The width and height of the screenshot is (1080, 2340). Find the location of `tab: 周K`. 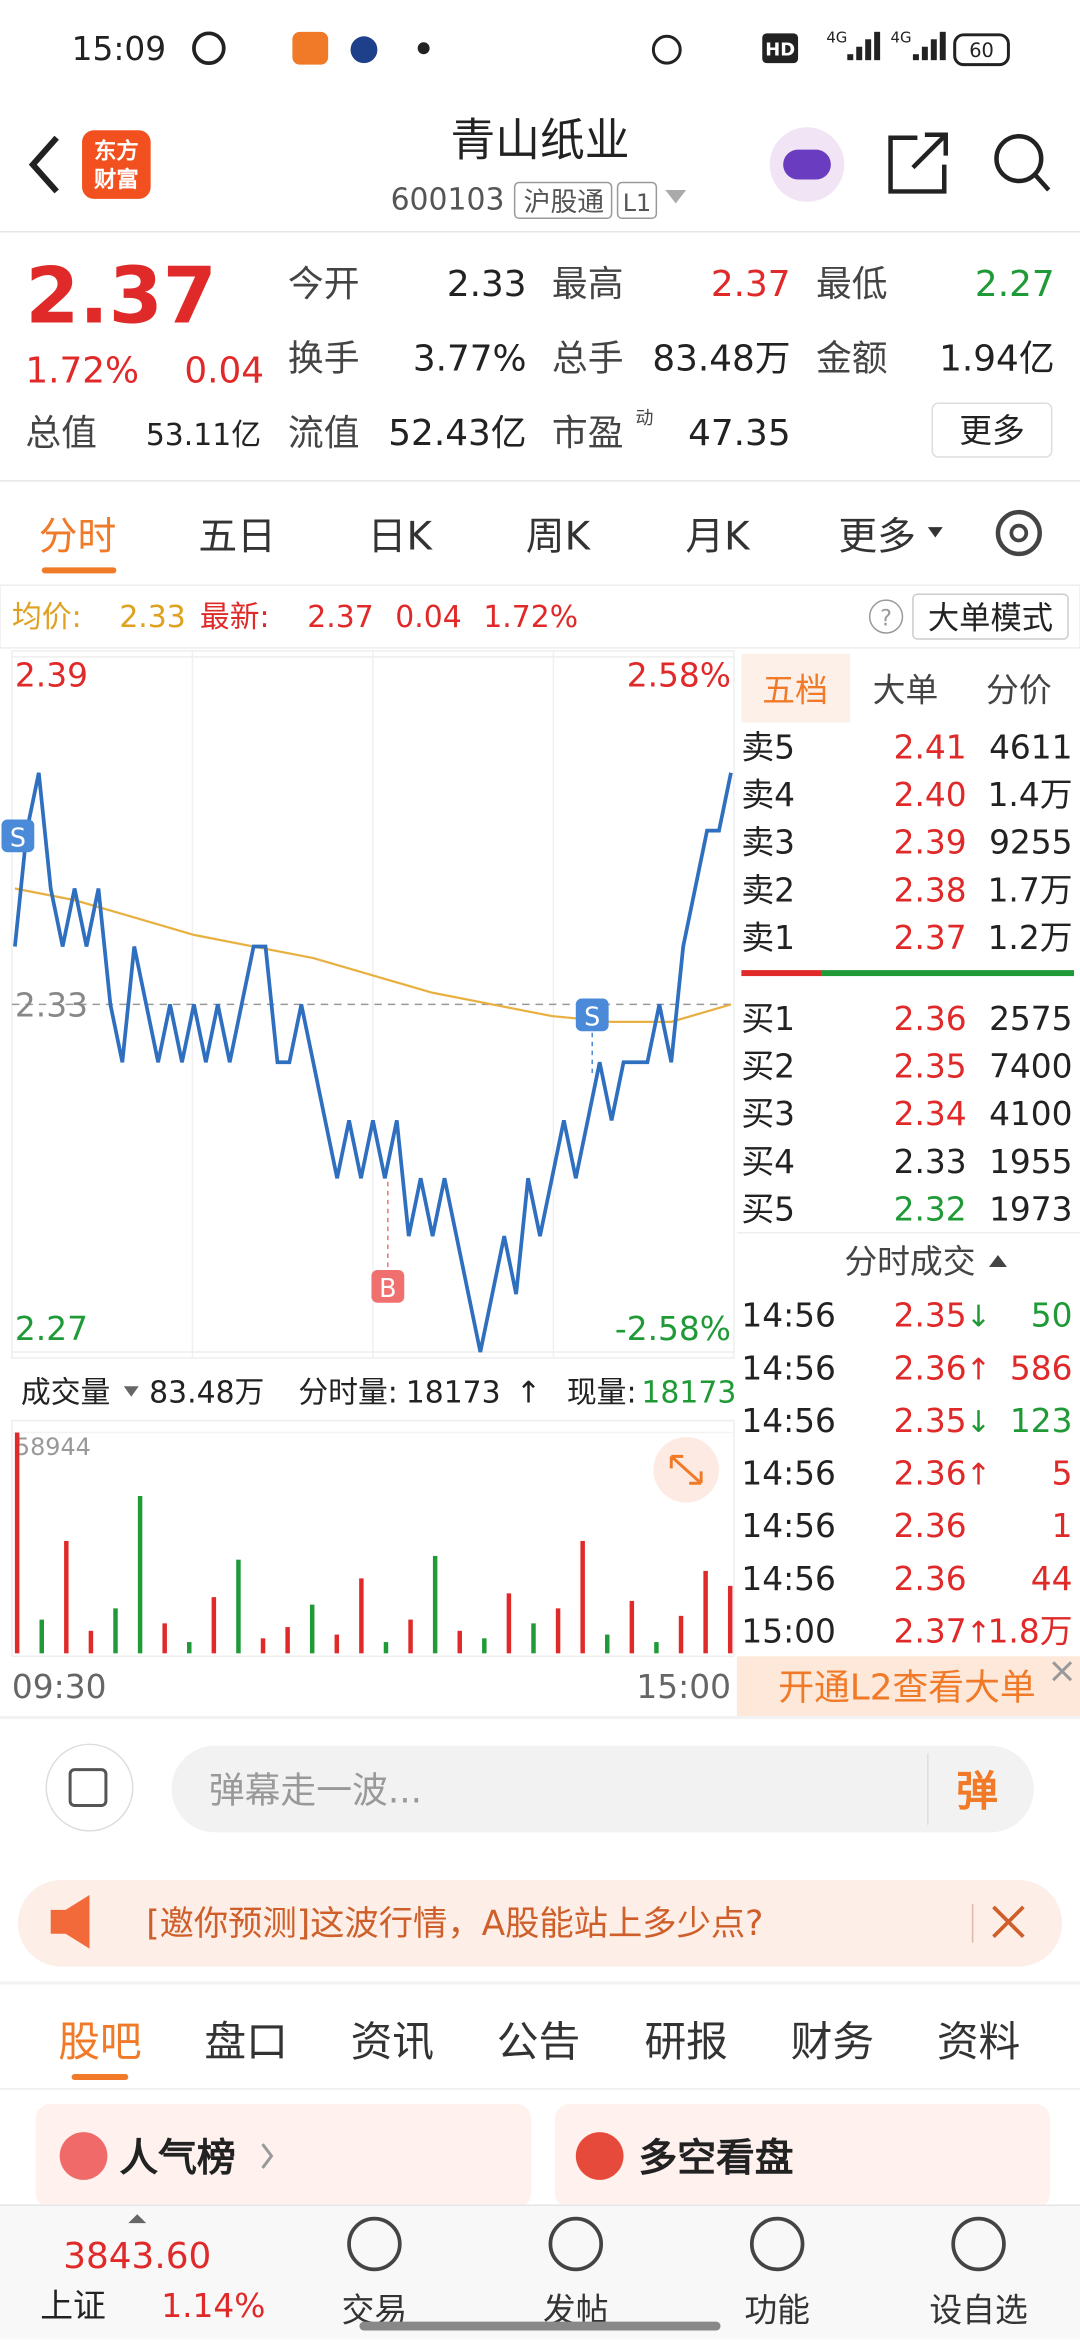

tab: 周K is located at coordinates (559, 536).